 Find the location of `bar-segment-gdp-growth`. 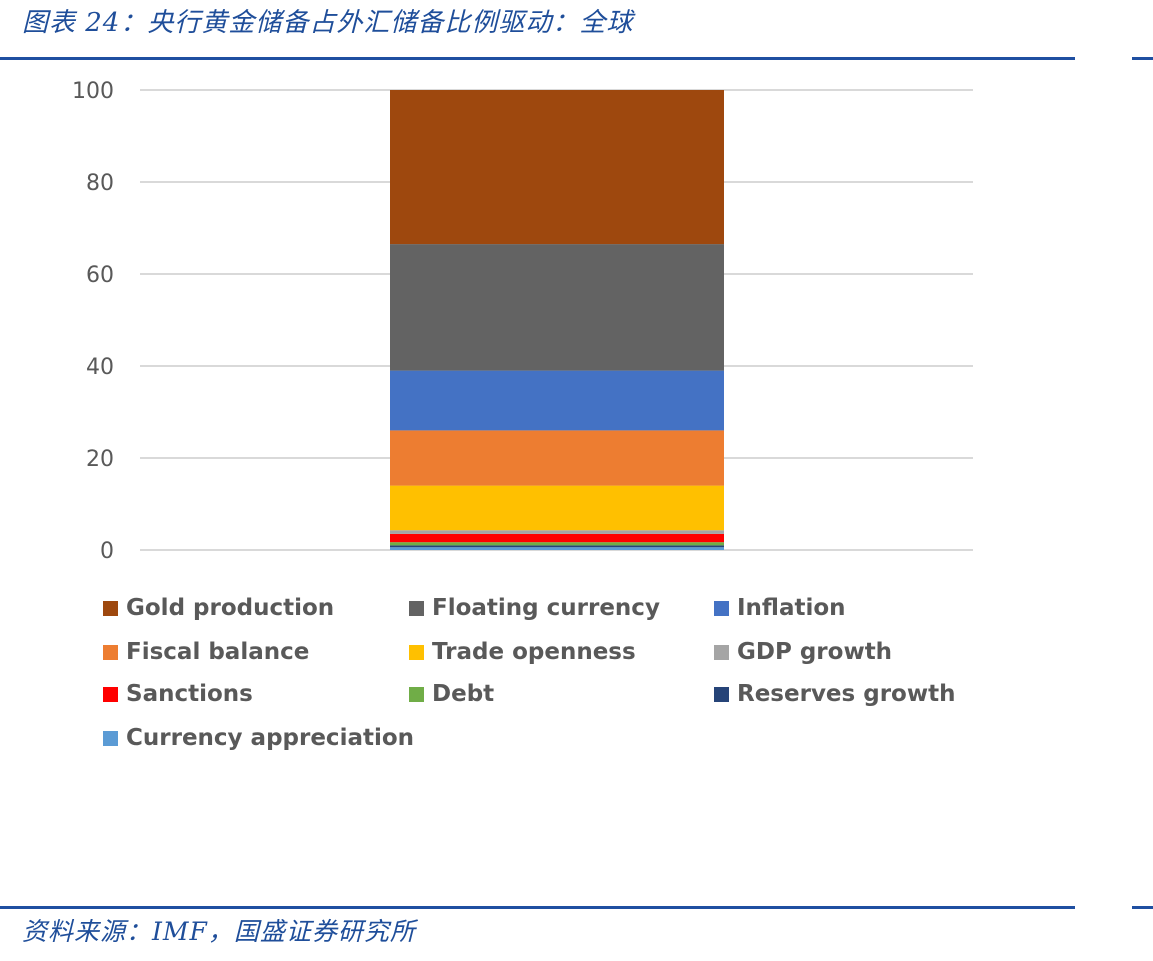

bar-segment-gdp-growth is located at coordinates (557, 532).